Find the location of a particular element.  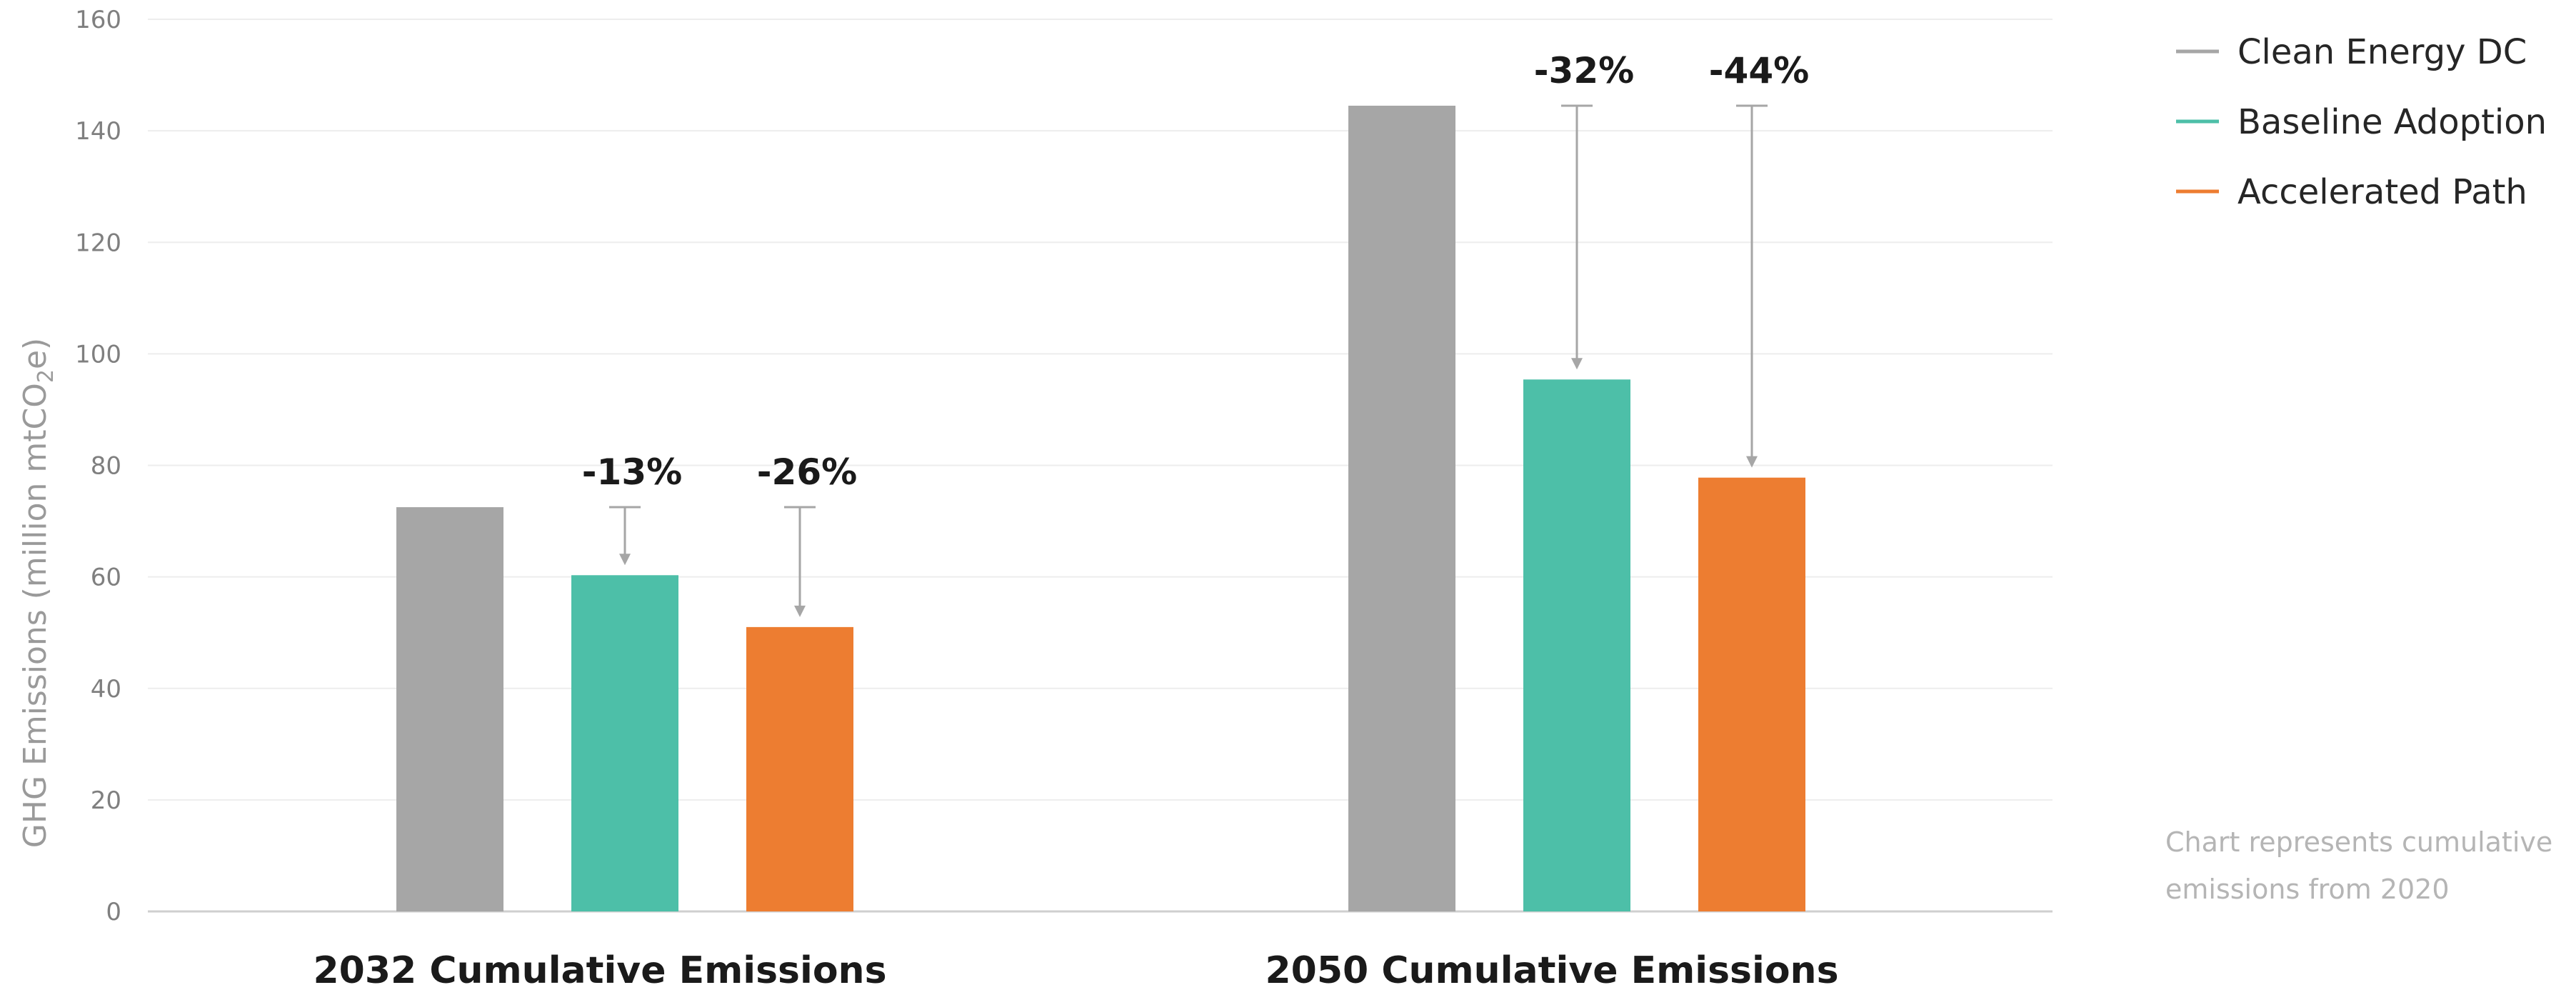

reduction-label: -44% is located at coordinates (1759, 70).